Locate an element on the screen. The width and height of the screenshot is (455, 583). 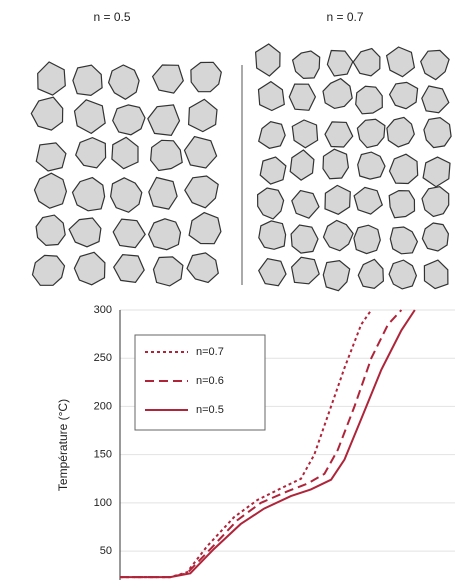
y-tick-label: 200 is located at coordinates (103, 406).